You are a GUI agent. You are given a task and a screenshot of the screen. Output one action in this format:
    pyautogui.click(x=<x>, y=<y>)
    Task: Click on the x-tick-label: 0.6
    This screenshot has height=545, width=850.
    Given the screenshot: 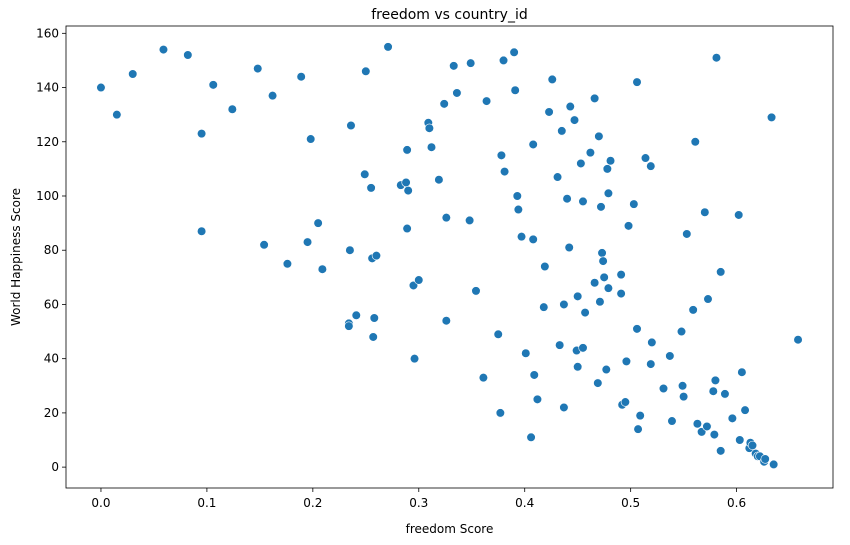 What is the action you would take?
    pyautogui.click(x=736, y=503)
    